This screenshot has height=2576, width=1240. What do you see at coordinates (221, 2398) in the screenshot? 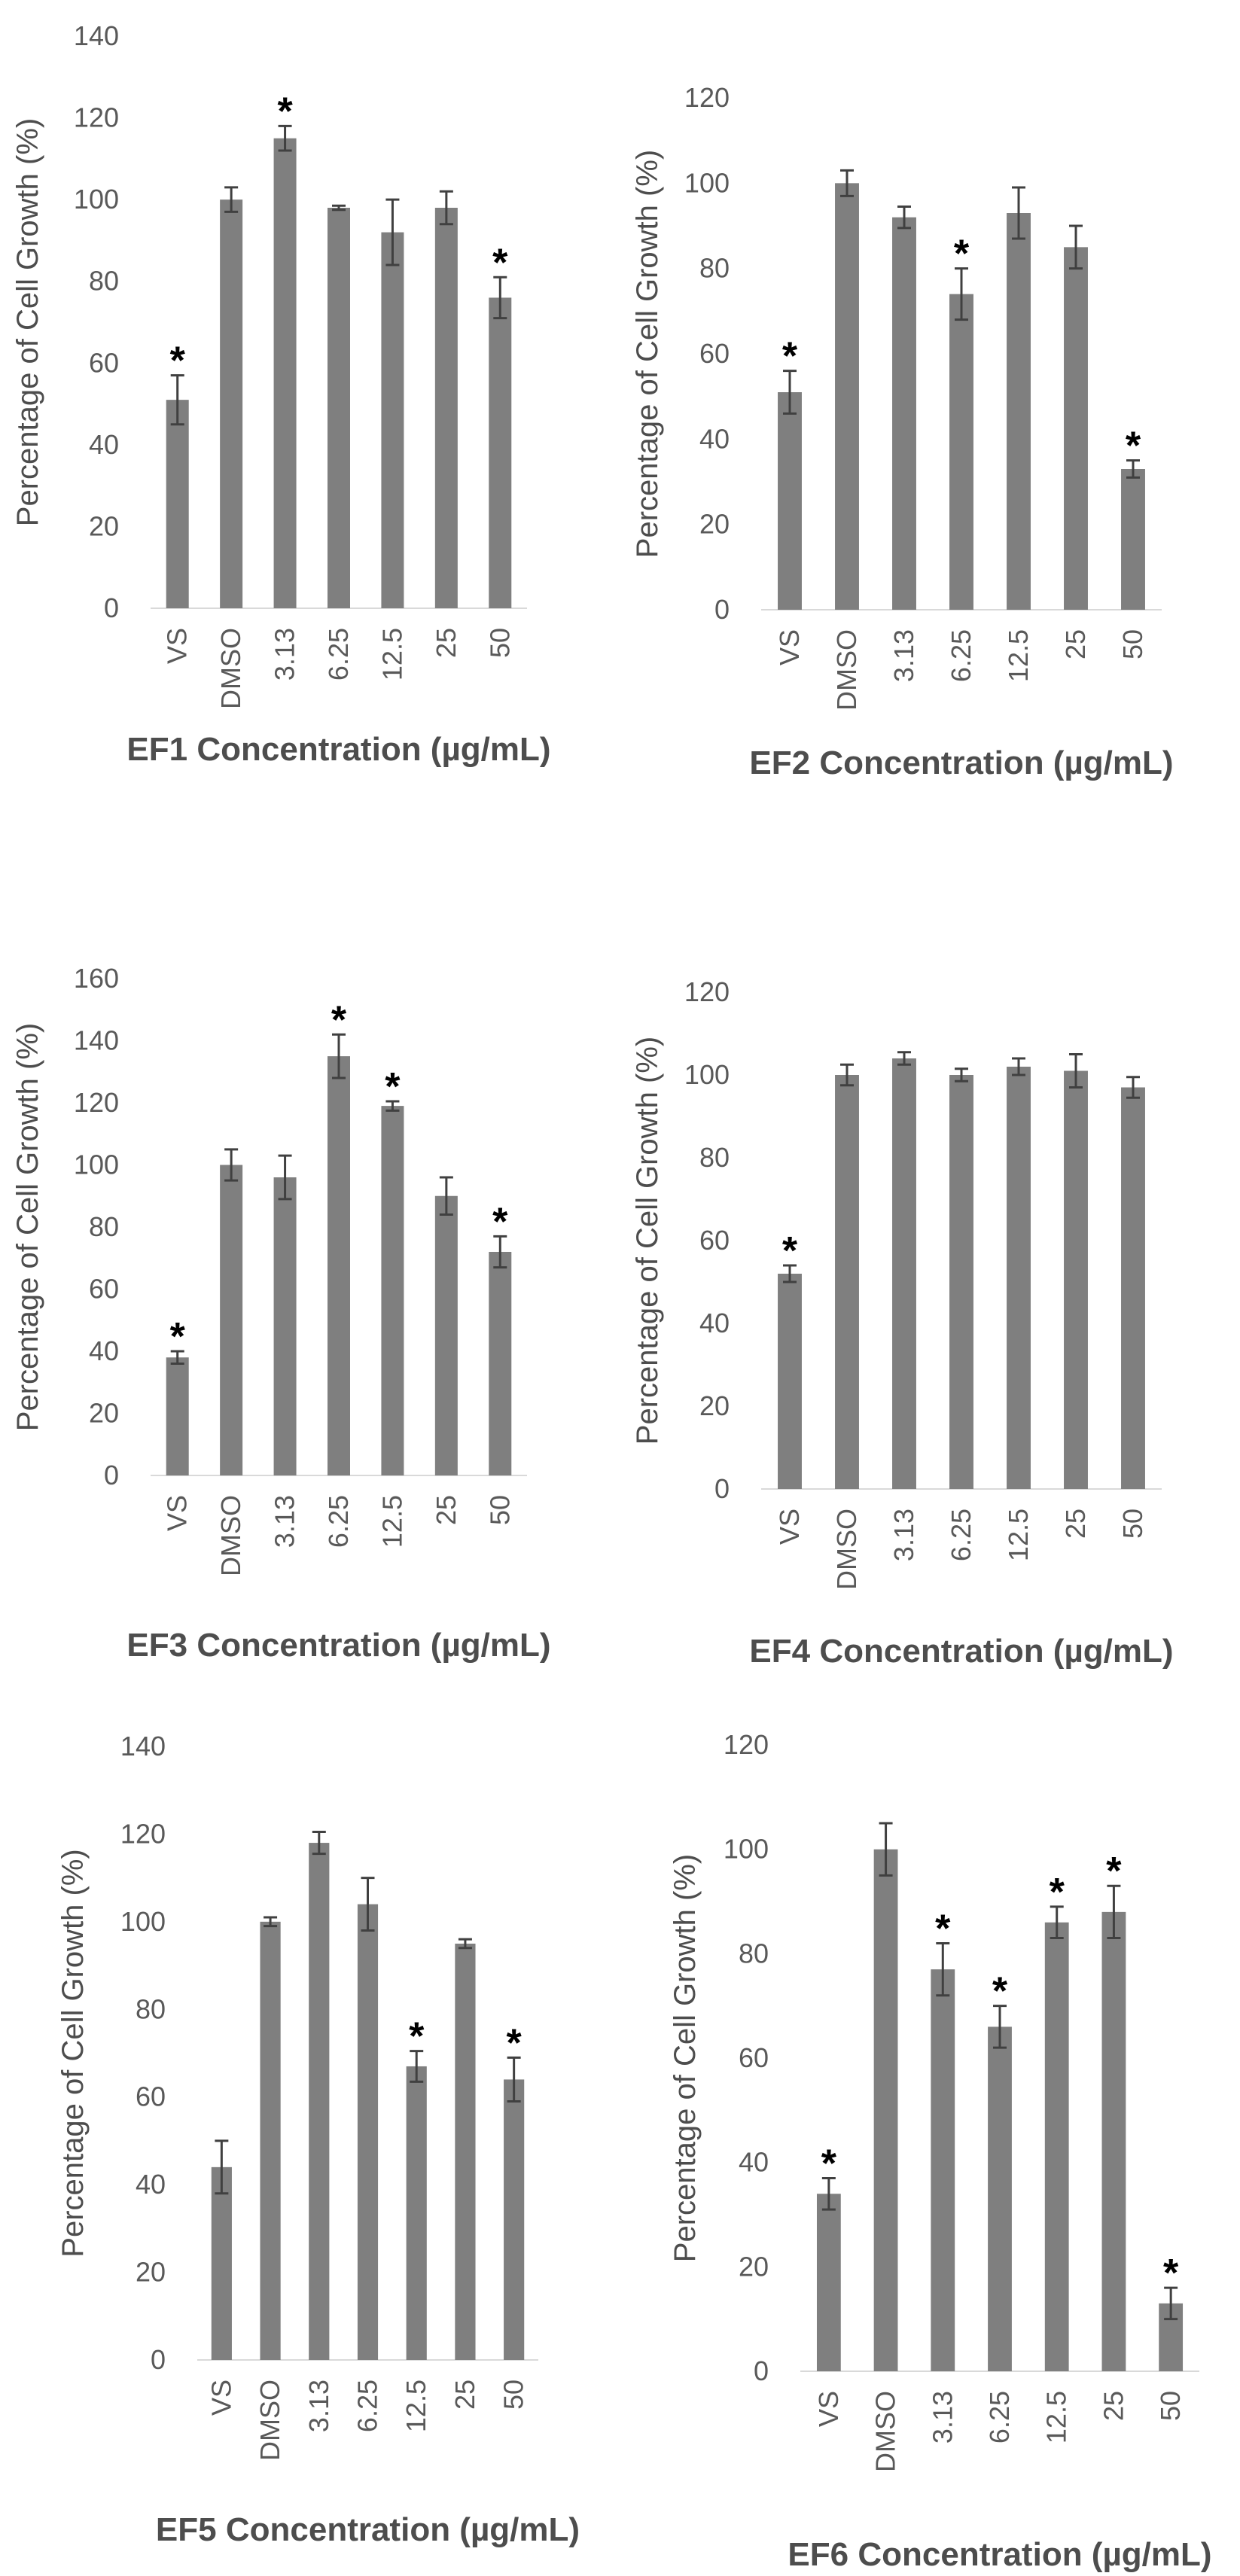
I see `chart-5-category-label: VS` at bounding box center [221, 2398].